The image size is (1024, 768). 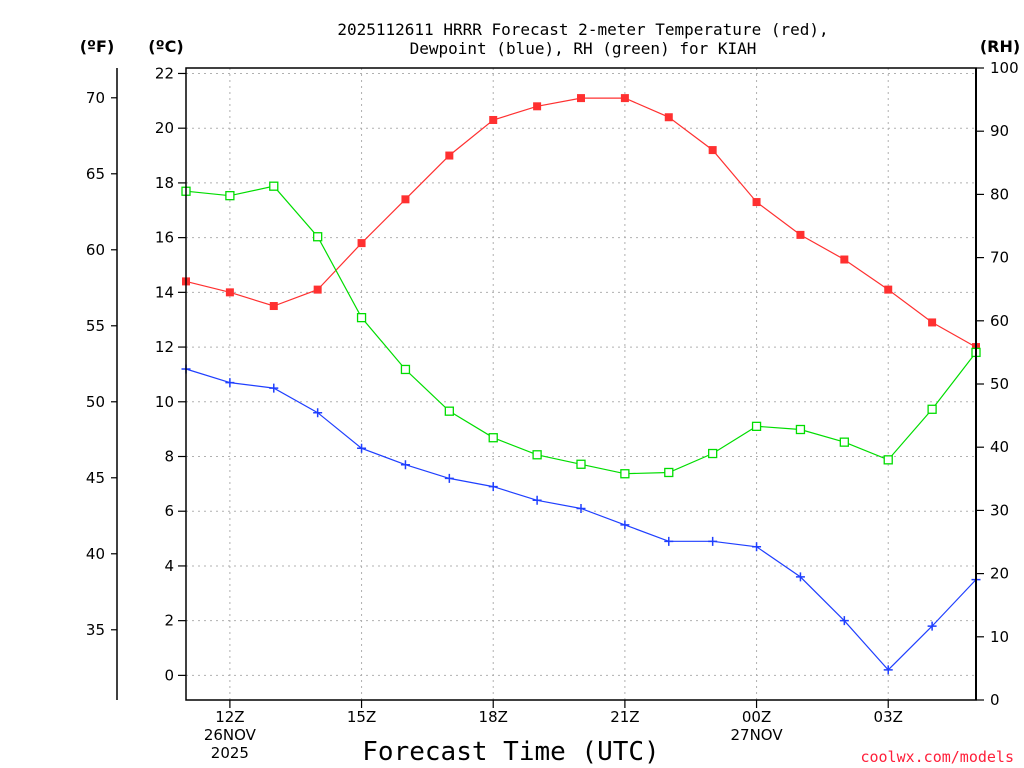 I want to click on time-tick-label: 00Z, so click(x=756, y=717).